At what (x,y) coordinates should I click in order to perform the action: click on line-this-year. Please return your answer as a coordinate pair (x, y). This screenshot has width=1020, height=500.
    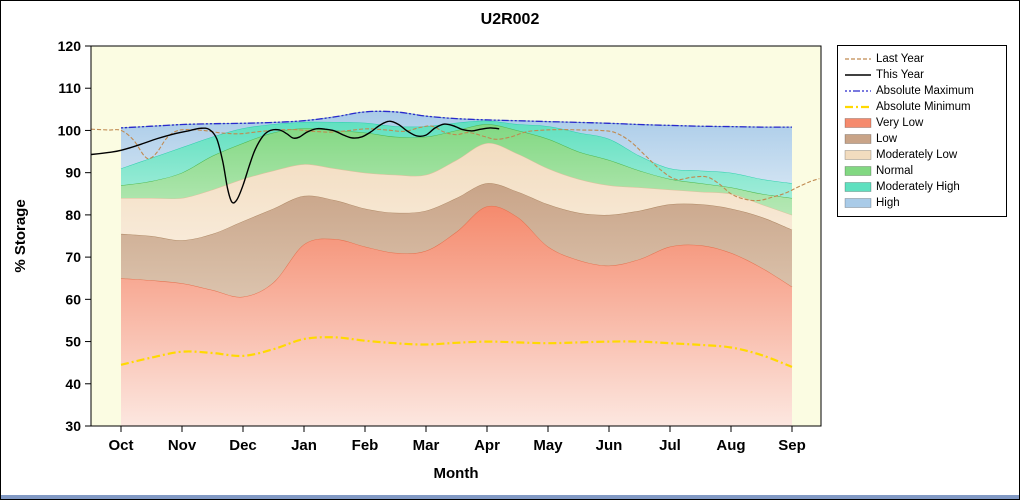
    Looking at the image, I should click on (295, 162).